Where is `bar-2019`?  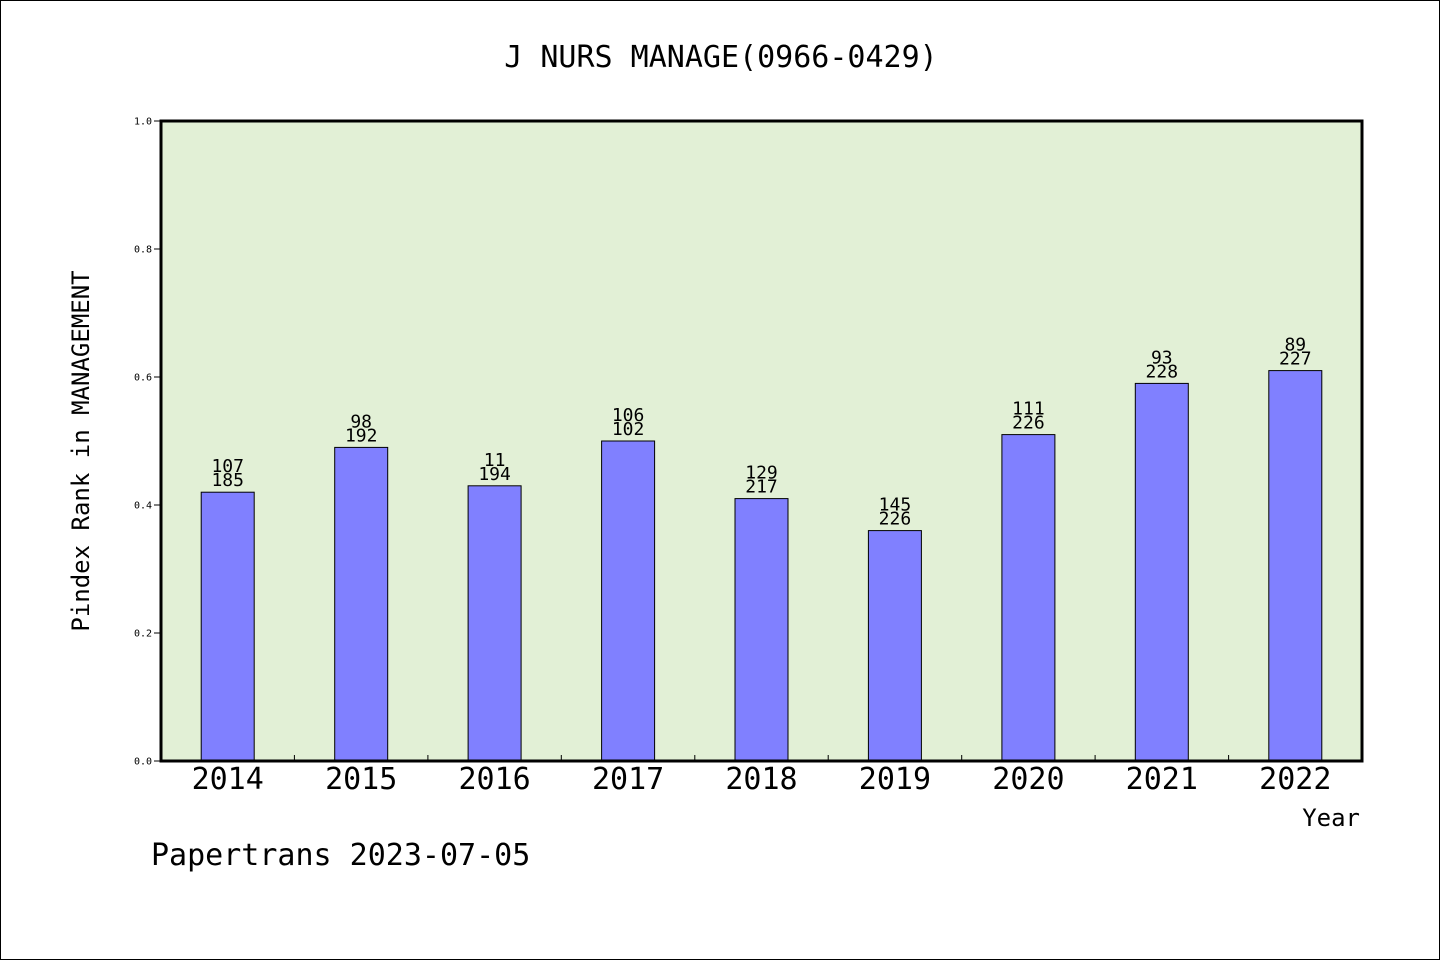
bar-2019 is located at coordinates (894, 646).